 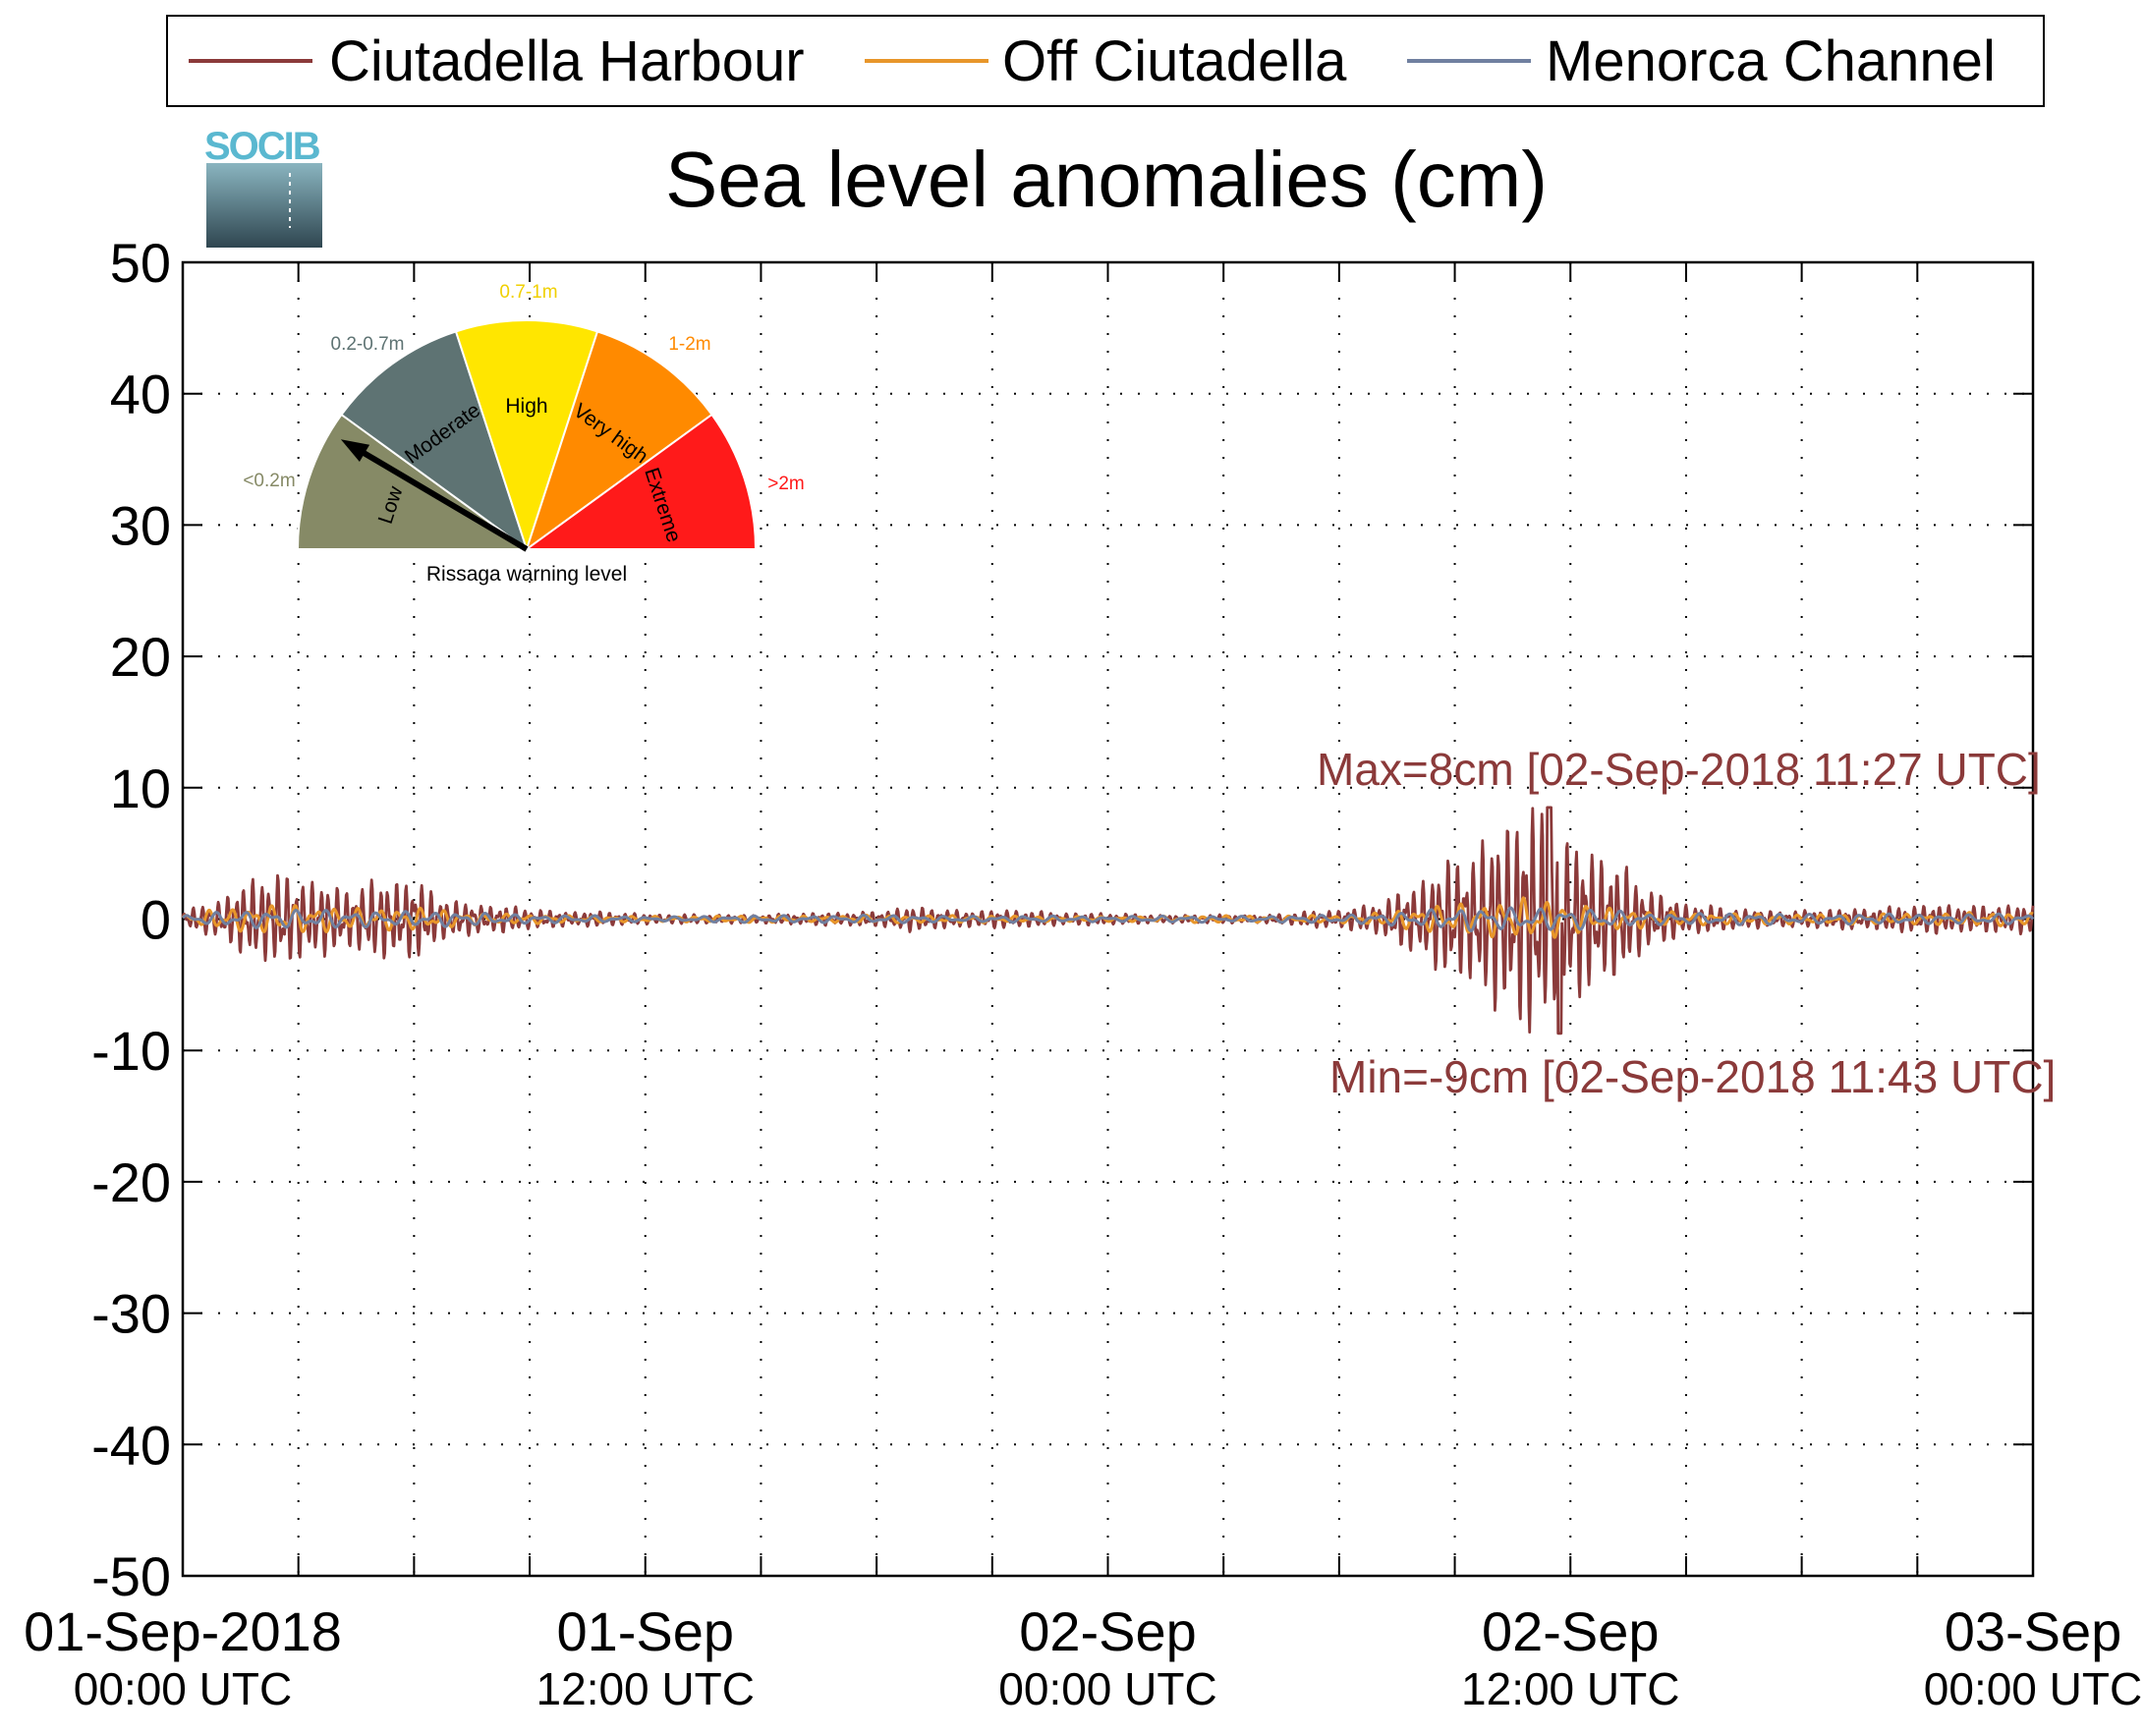 I want to click on y-tick-label: 10, so click(x=140, y=788).